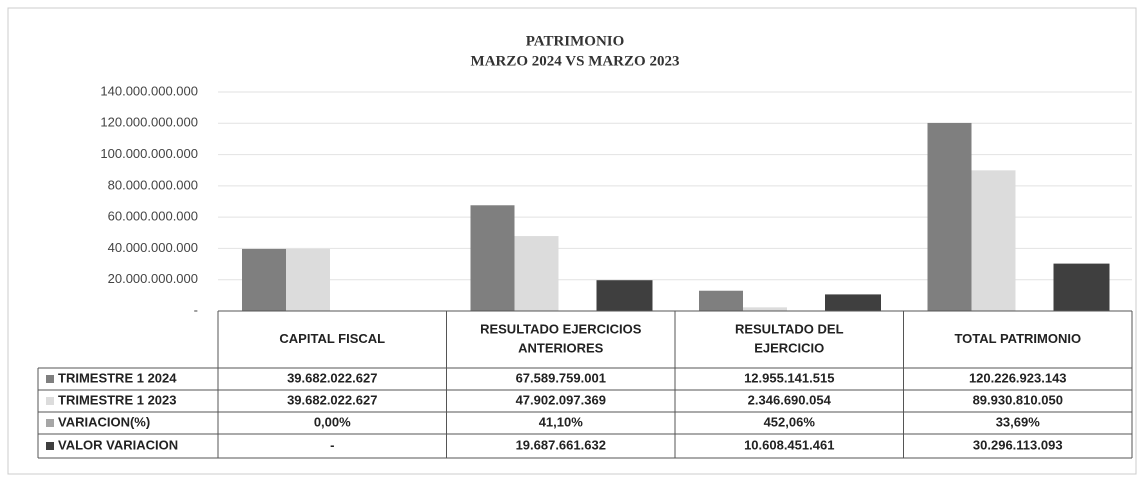 This screenshot has width=1141, height=477. Describe the element at coordinates (790, 421) in the screenshot. I see `data-label: 452,06%` at that location.